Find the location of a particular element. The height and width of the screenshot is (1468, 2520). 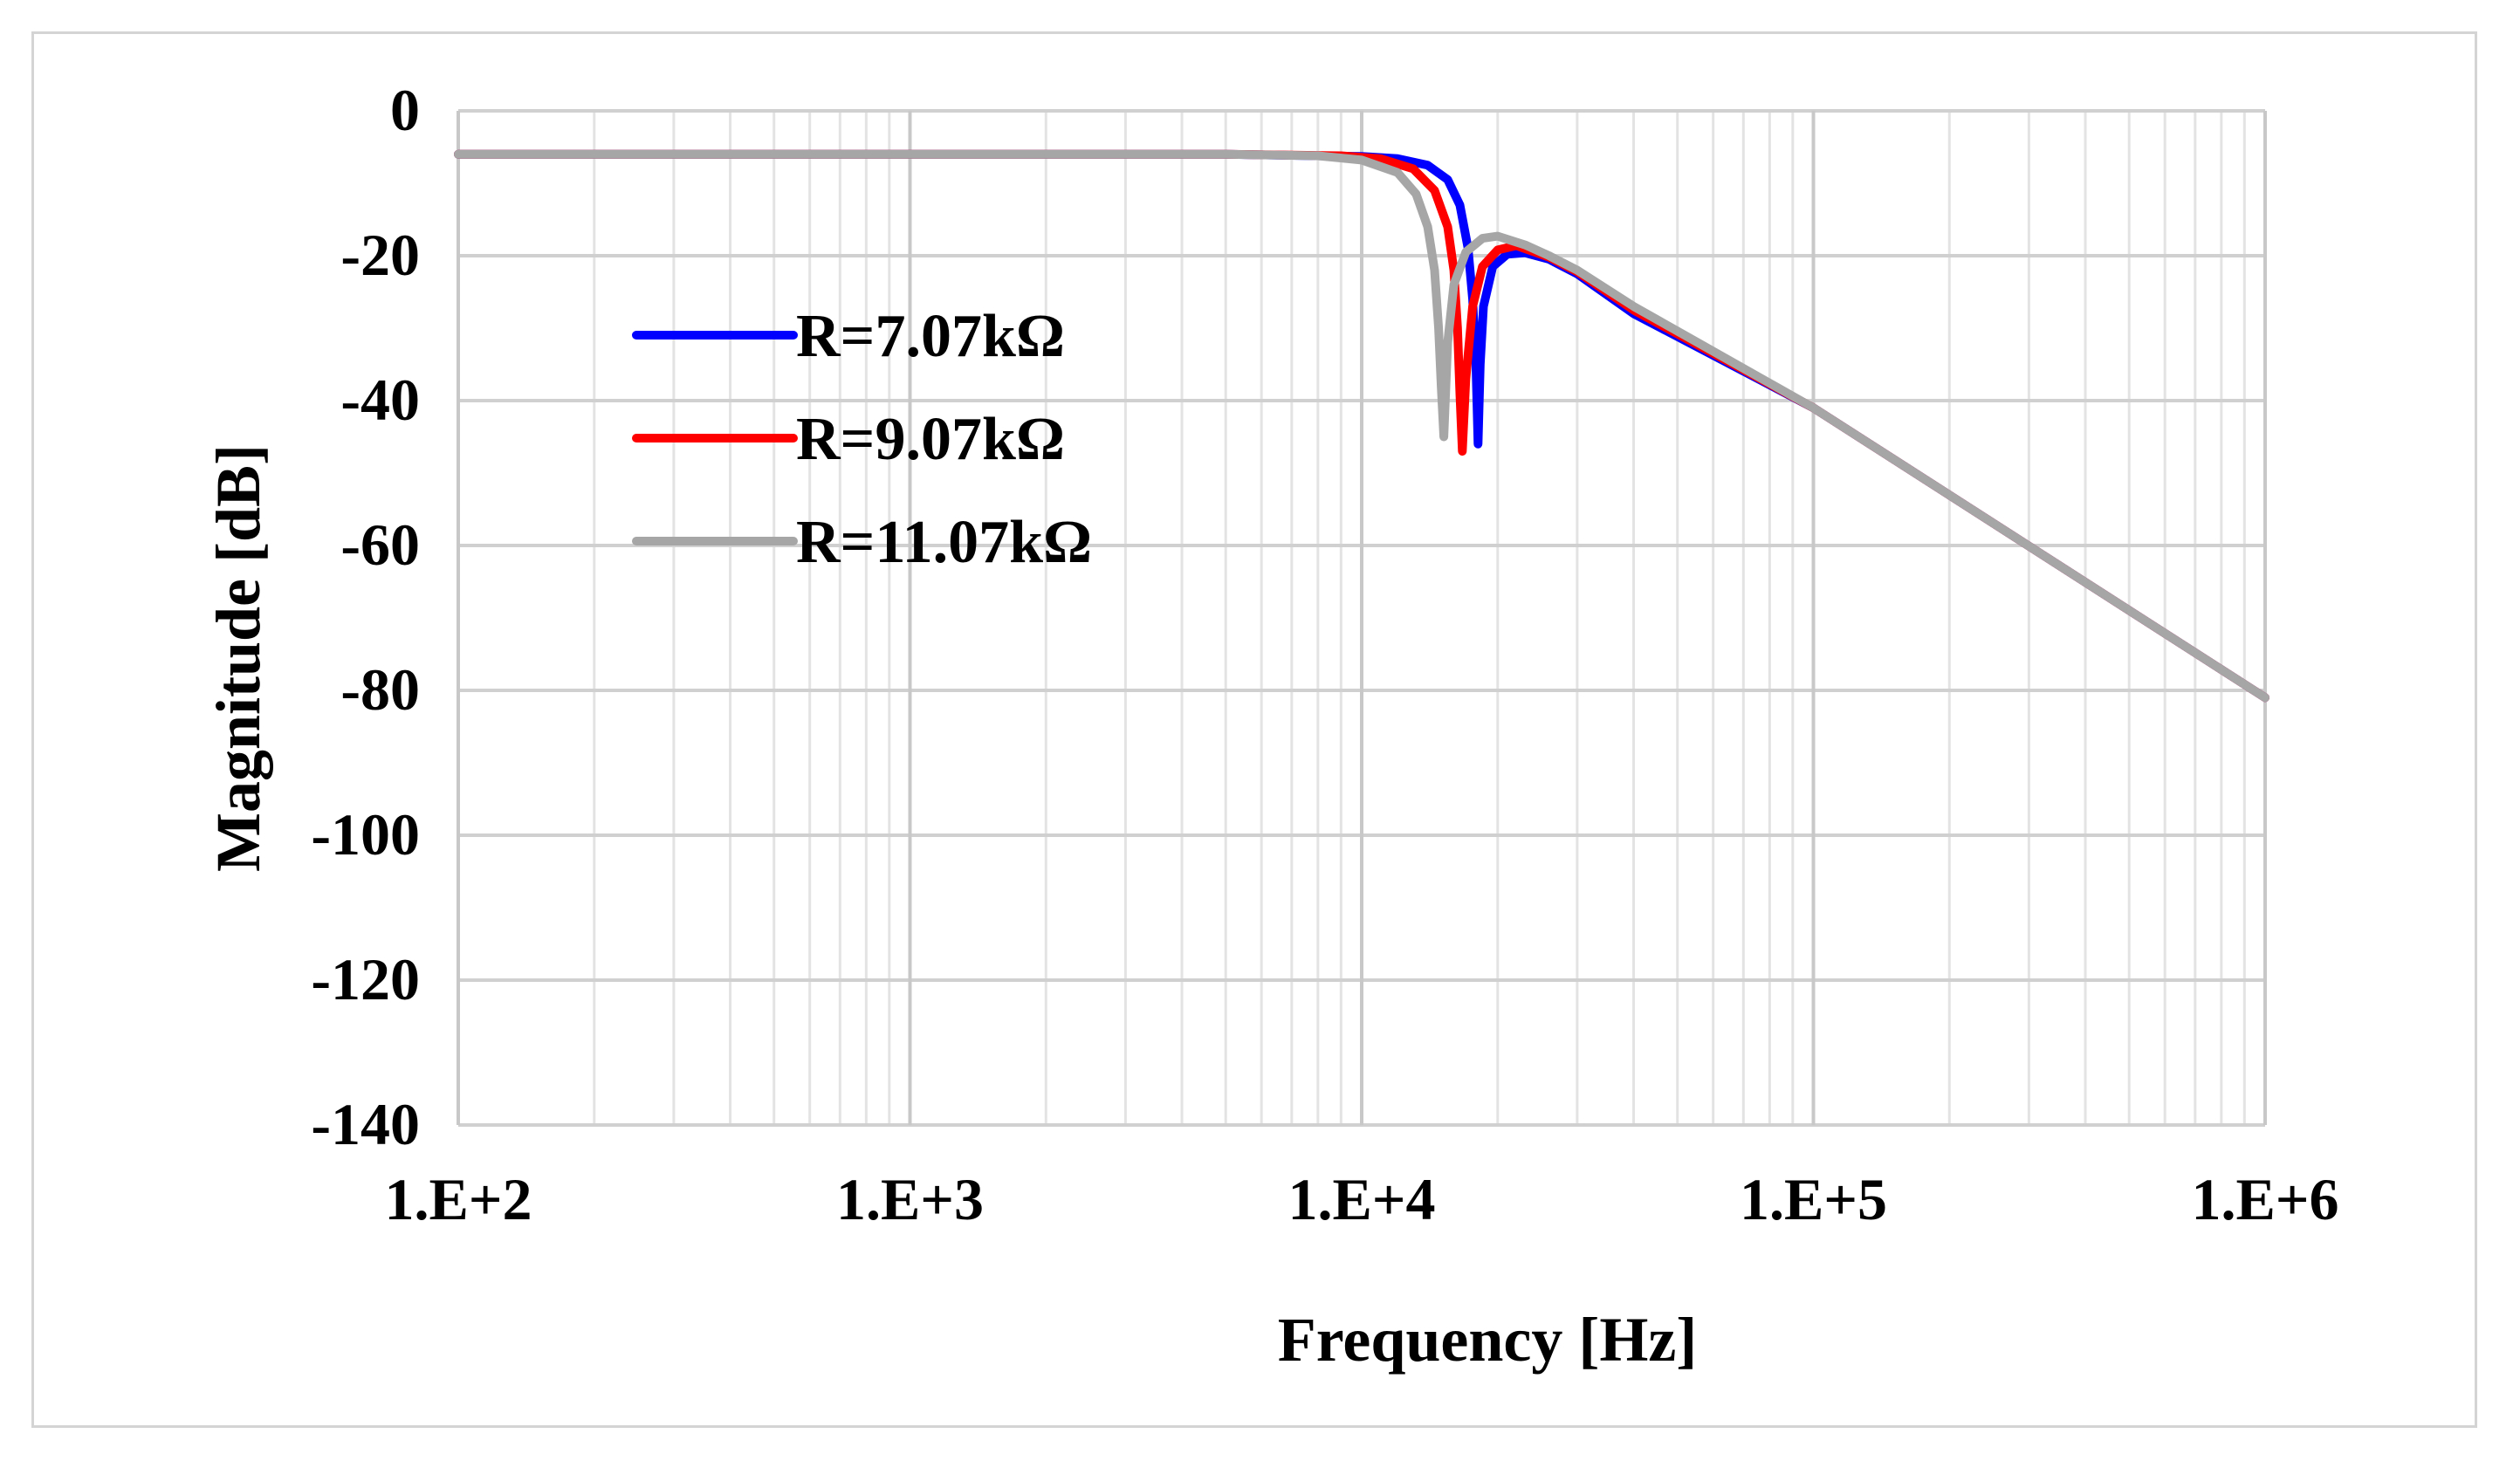

x-tick-label: 1.E+5 is located at coordinates (1813, 1199).